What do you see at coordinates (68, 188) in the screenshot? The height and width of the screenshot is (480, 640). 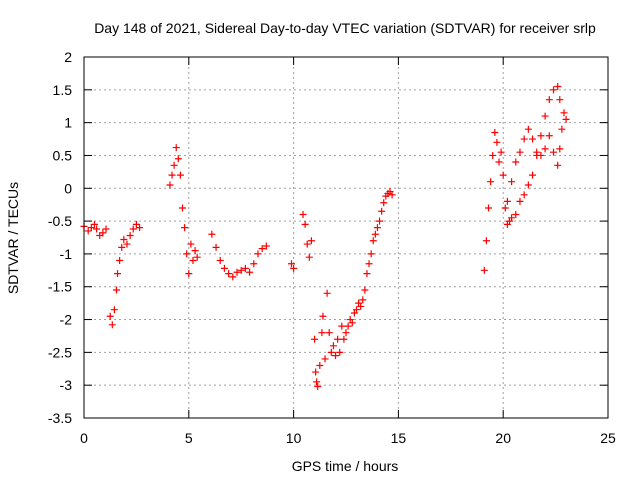 I see `y-tick-label: 0` at bounding box center [68, 188].